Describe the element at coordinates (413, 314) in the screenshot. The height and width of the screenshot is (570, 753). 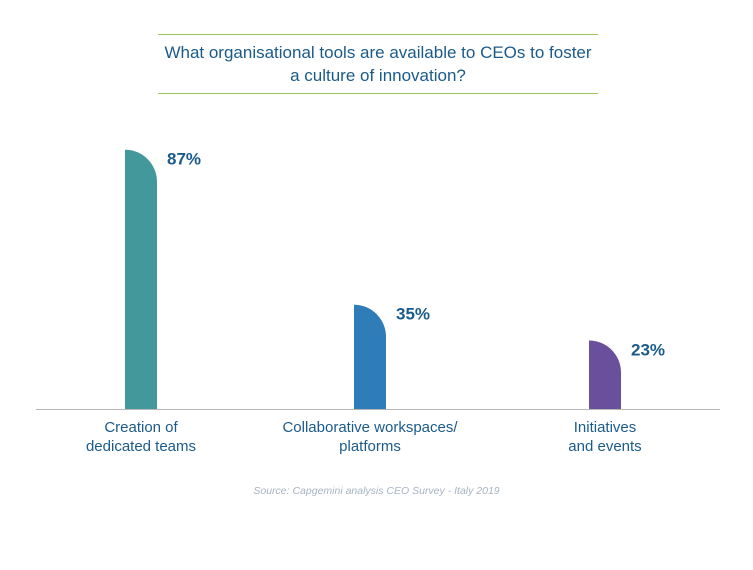
I see `value-label-2: 35%` at that location.